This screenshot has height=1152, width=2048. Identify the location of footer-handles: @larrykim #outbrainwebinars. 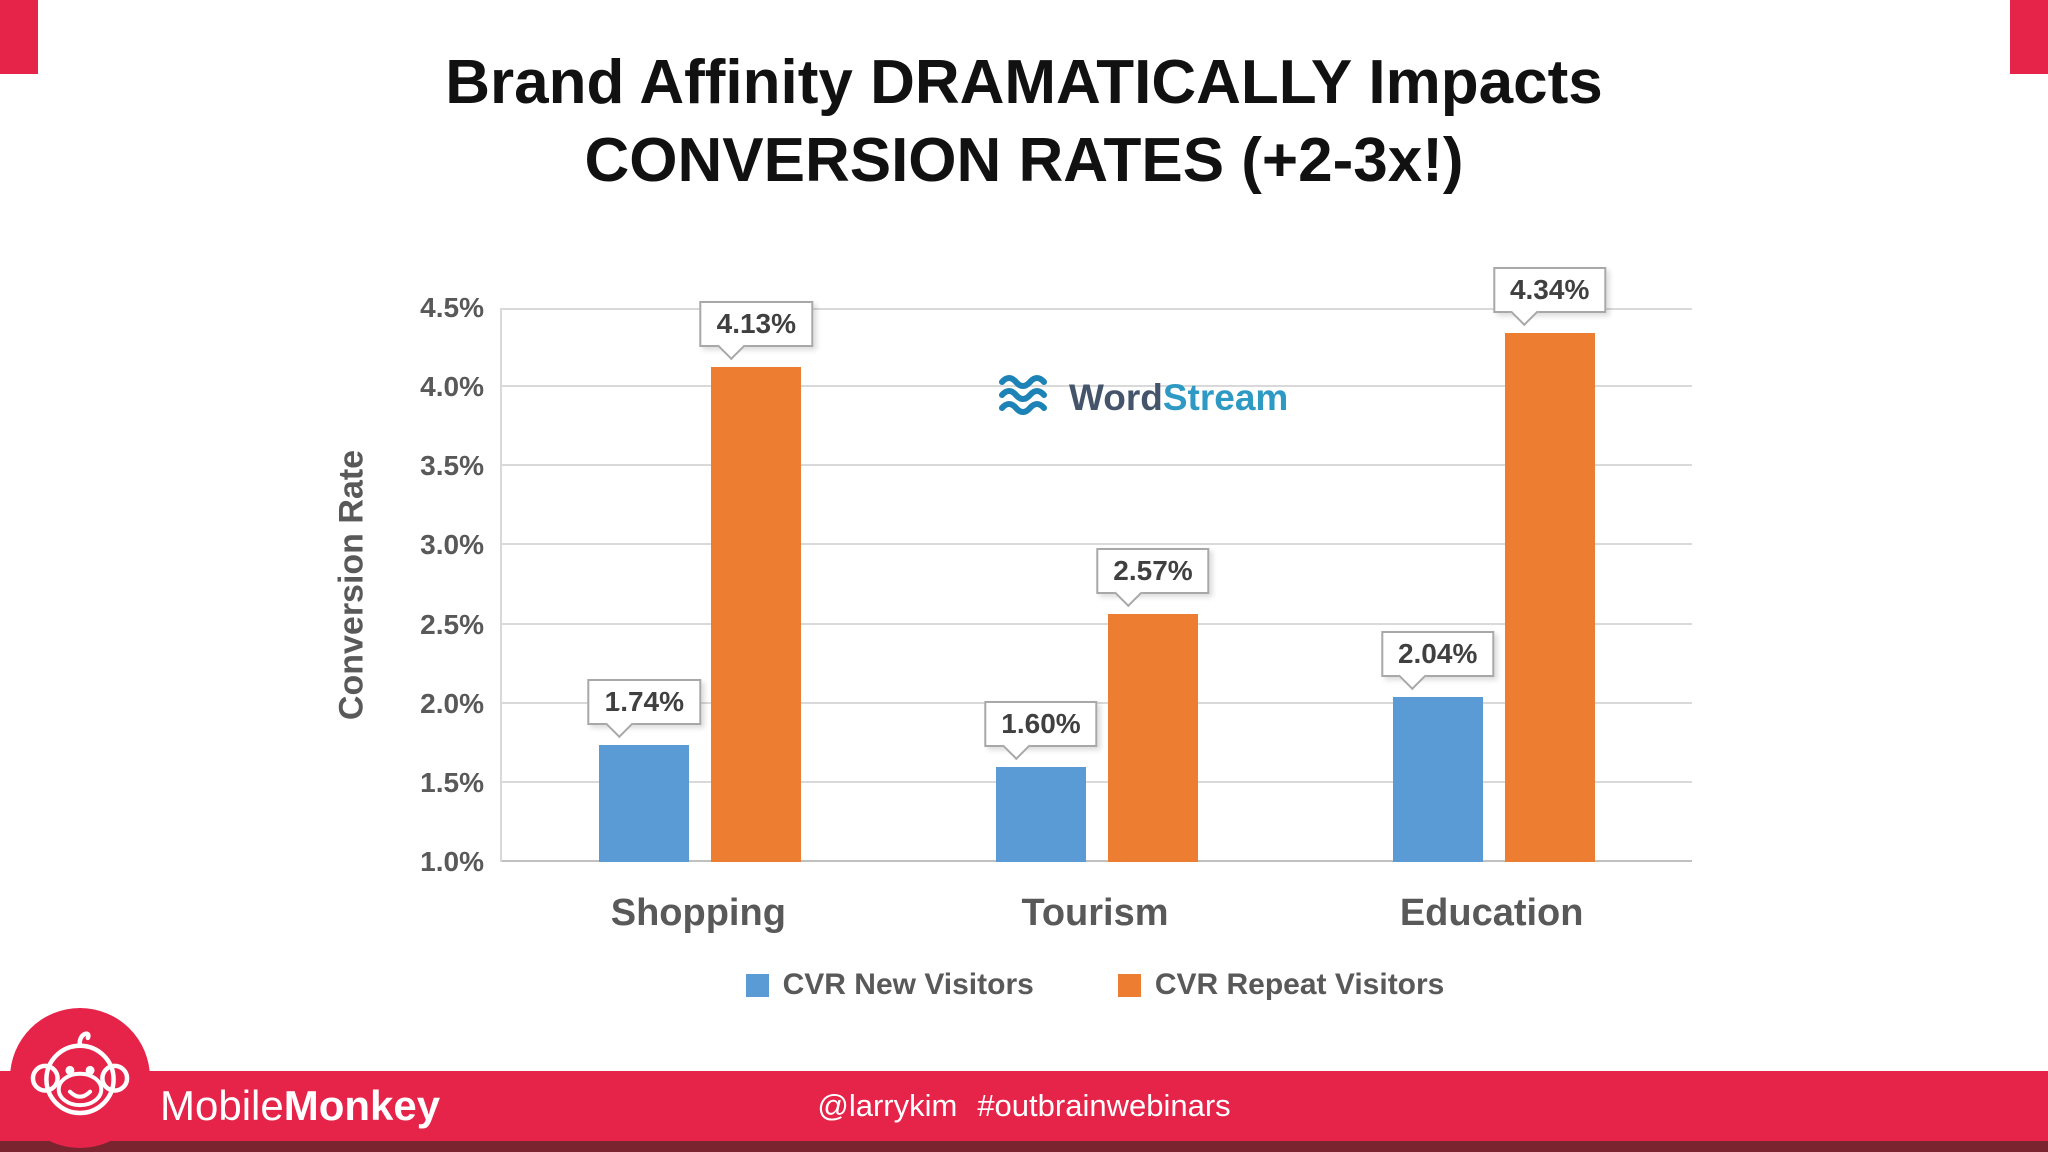
(1024, 1106).